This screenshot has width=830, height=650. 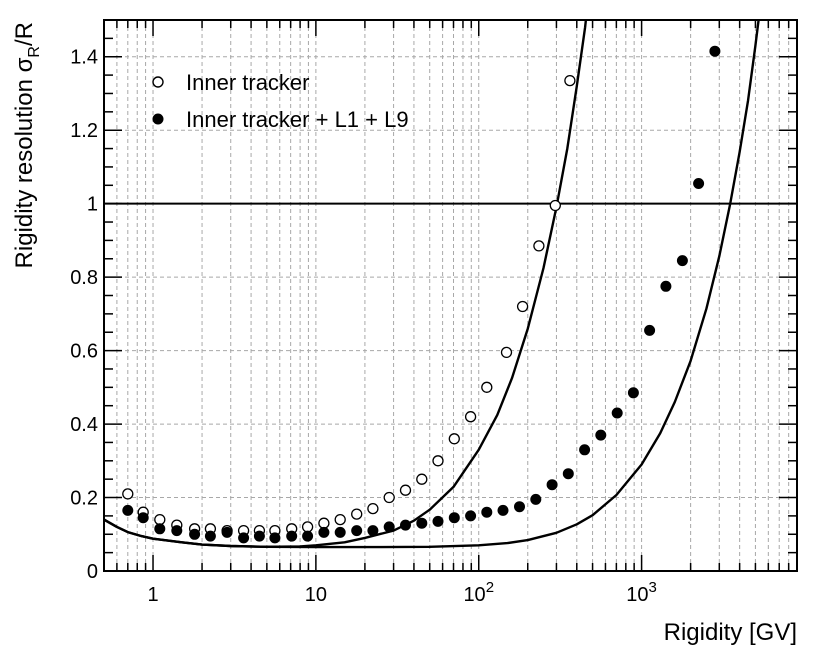 I want to click on y-tick-label: 0.6, so click(x=84, y=352).